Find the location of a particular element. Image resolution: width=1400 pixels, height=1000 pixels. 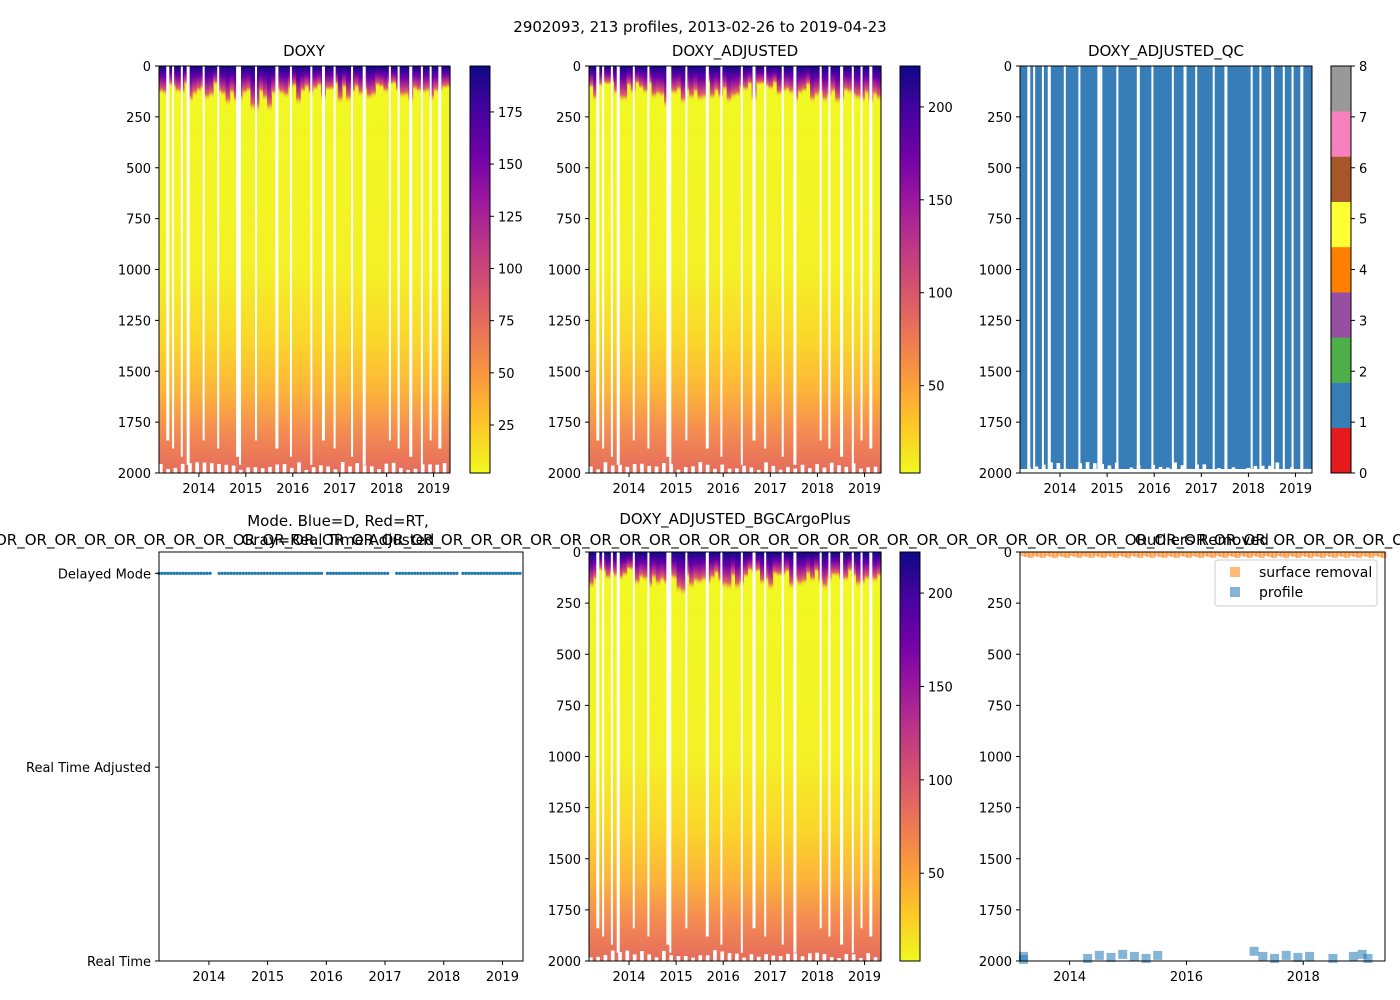

colorbar-tick-label: 150 is located at coordinates (940, 687).